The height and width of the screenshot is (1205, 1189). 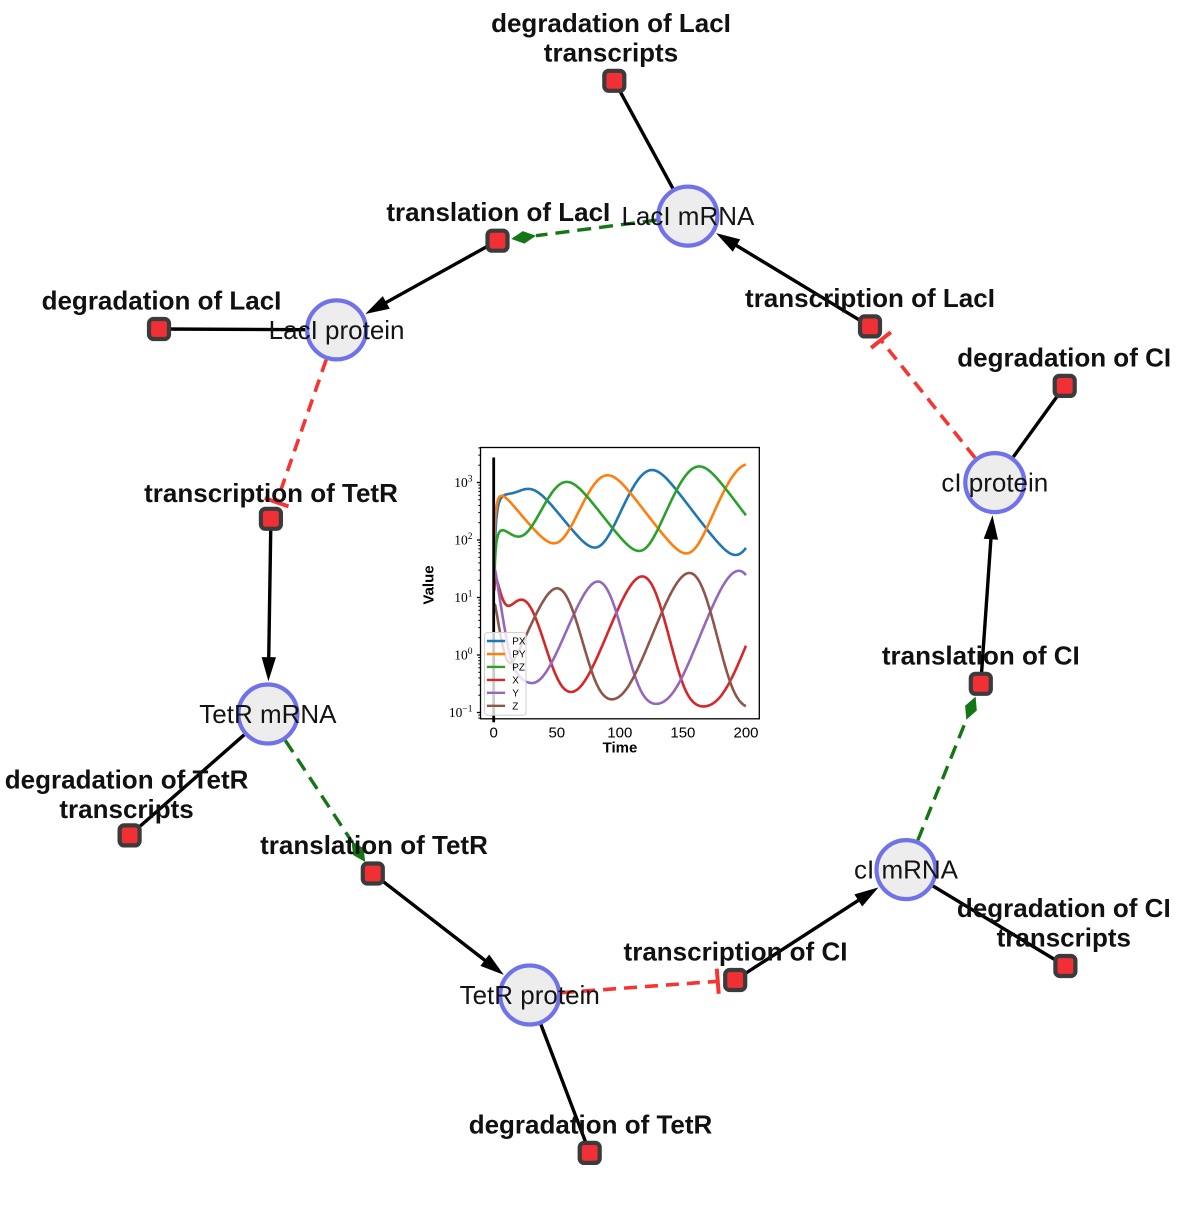 I want to click on svg-text: cI protein, so click(x=994, y=483).